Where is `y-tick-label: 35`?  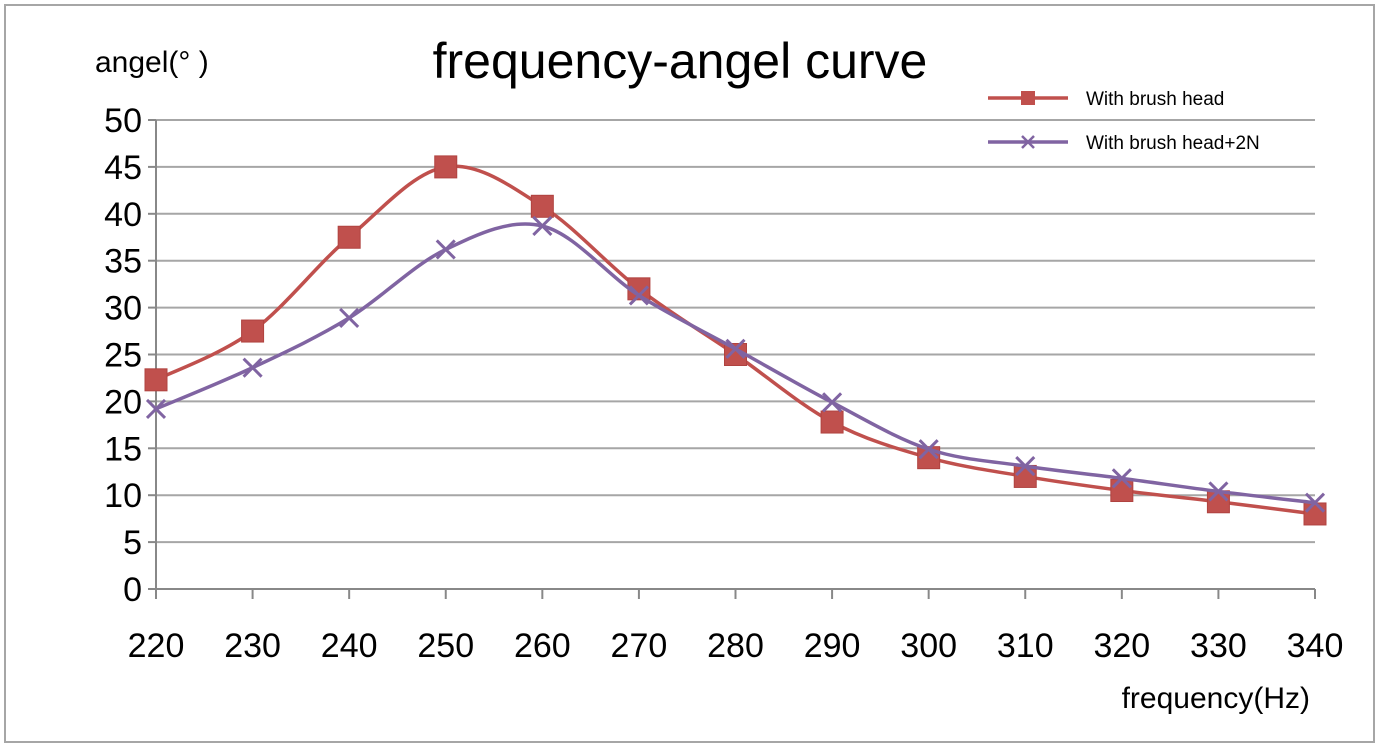
y-tick-label: 35 is located at coordinates (123, 262).